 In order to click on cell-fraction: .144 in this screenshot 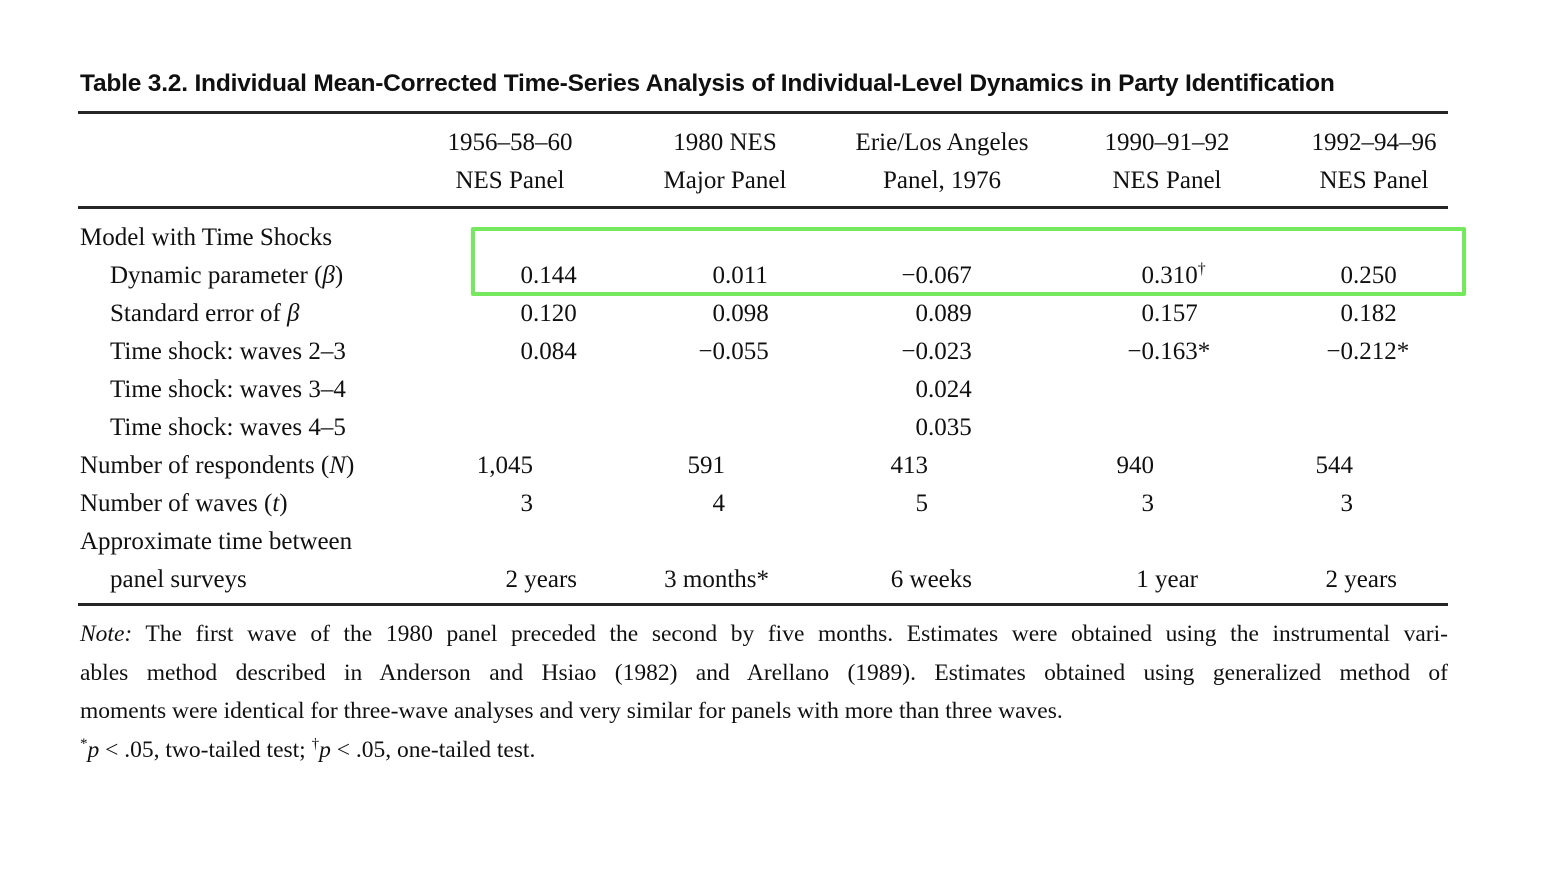, I will do `click(555, 275)`.